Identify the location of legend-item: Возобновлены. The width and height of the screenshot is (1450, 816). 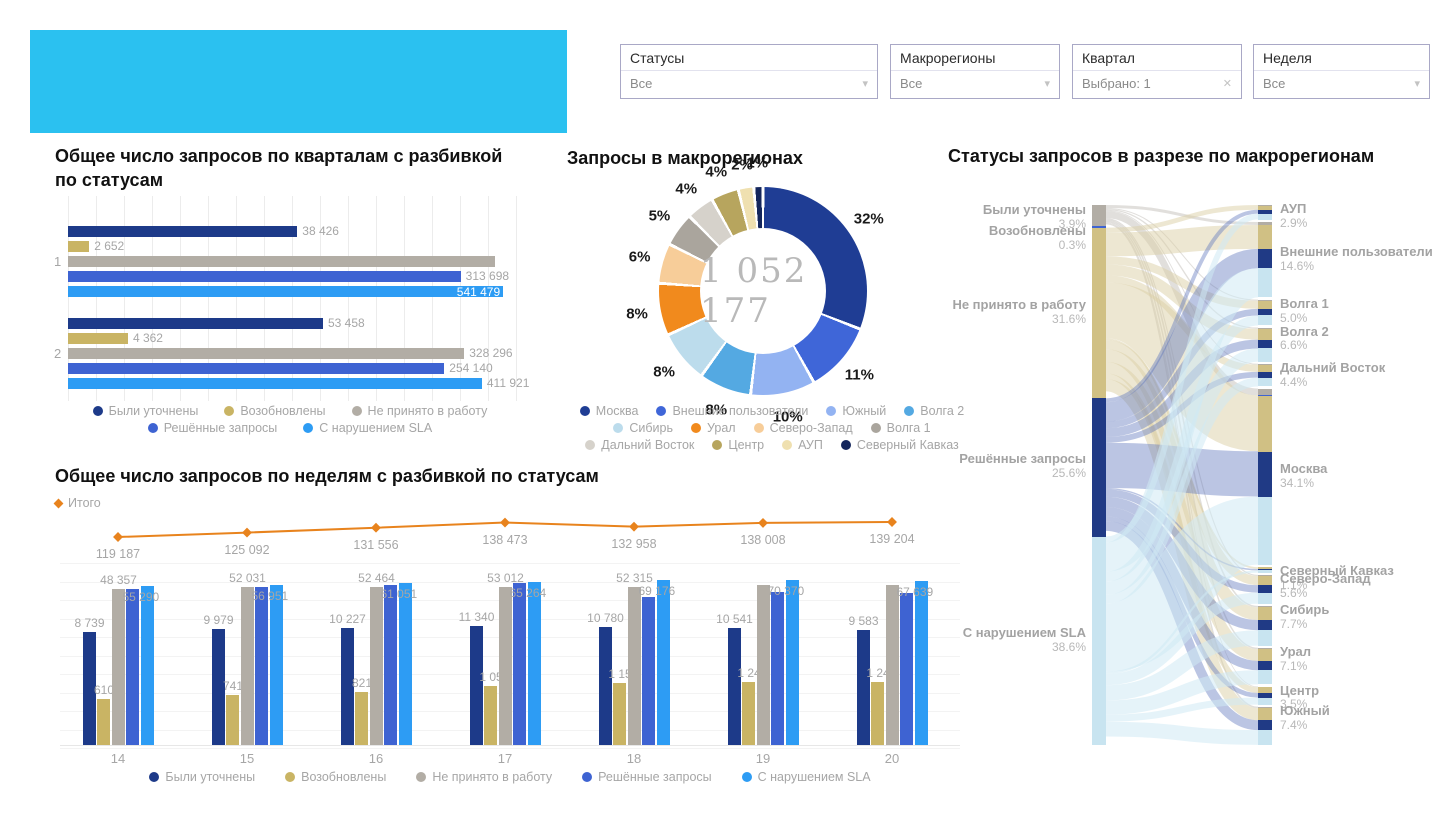
(335, 777).